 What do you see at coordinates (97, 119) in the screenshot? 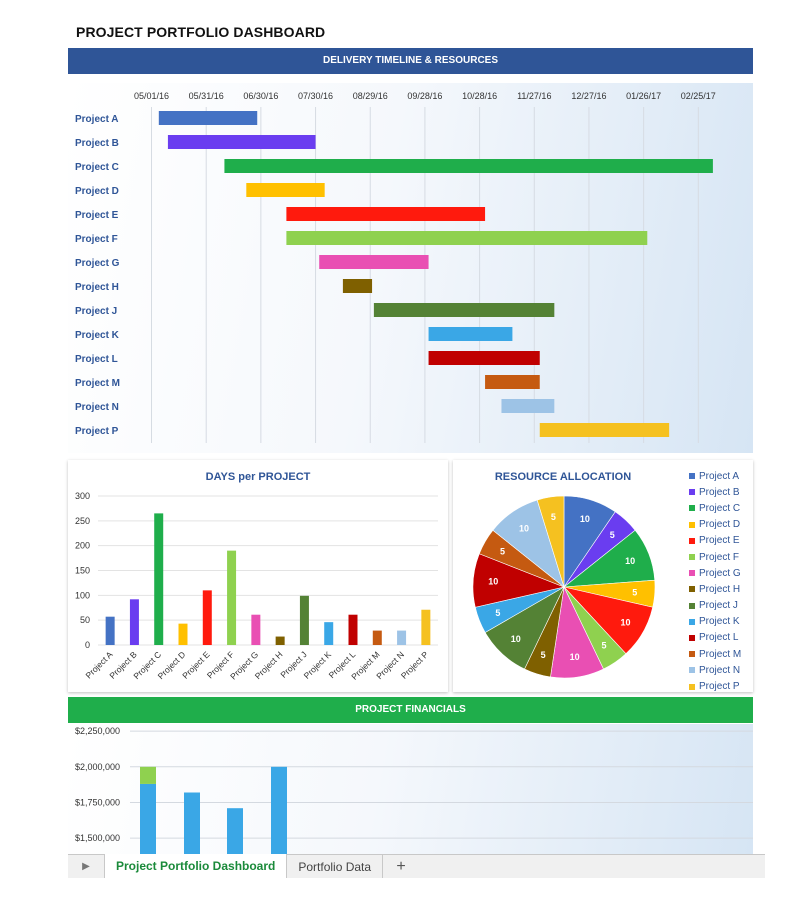
I see `gantt-row-label: Project A` at bounding box center [97, 119].